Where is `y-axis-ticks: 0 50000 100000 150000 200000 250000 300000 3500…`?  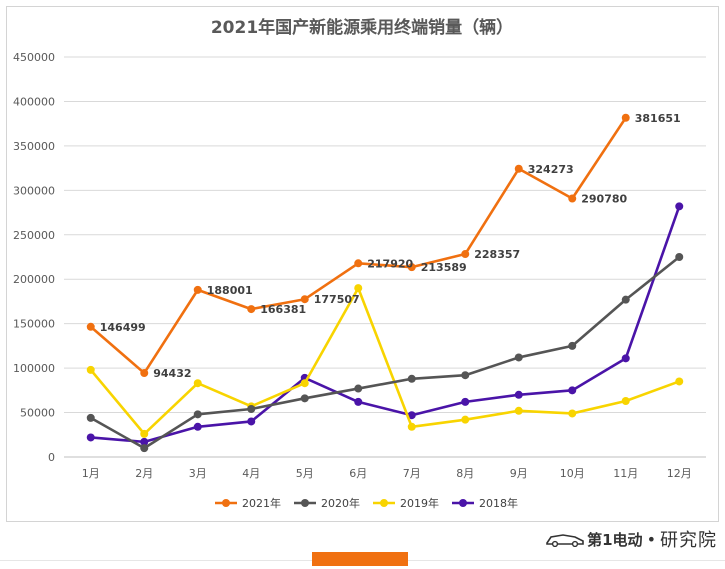
y-axis-ticks: 0 50000 100000 150000 200000 250000 300000 3500… is located at coordinates (34, 257).